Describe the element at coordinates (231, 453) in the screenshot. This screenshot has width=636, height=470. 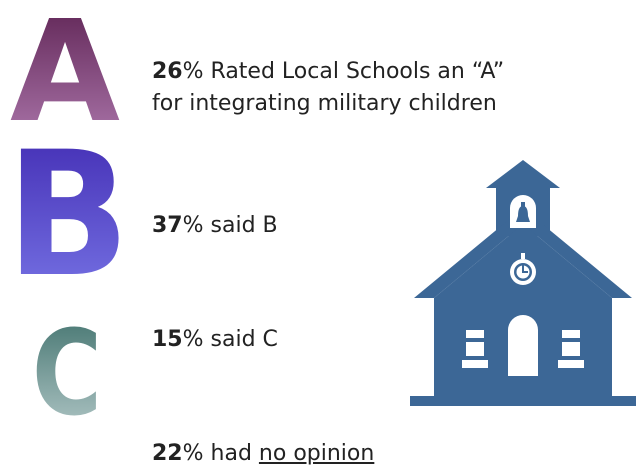
I see `stat-none-text: had` at that location.